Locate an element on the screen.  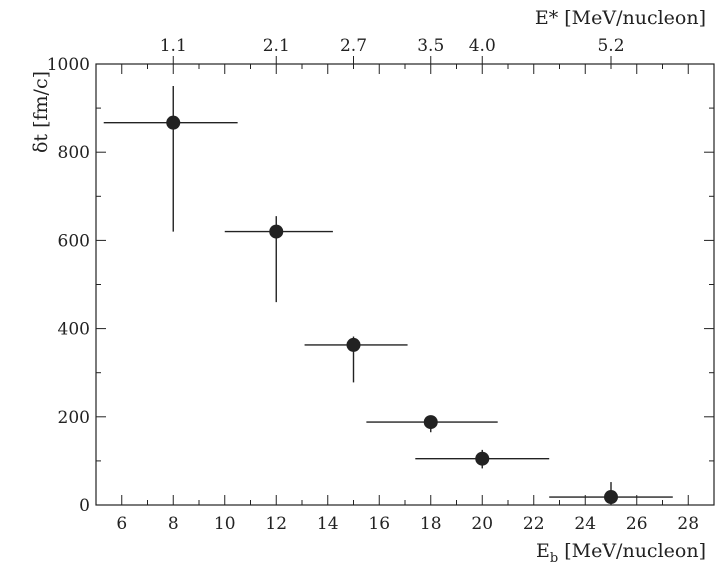
top-x-tick-label: 5.2 is located at coordinates (610, 46).